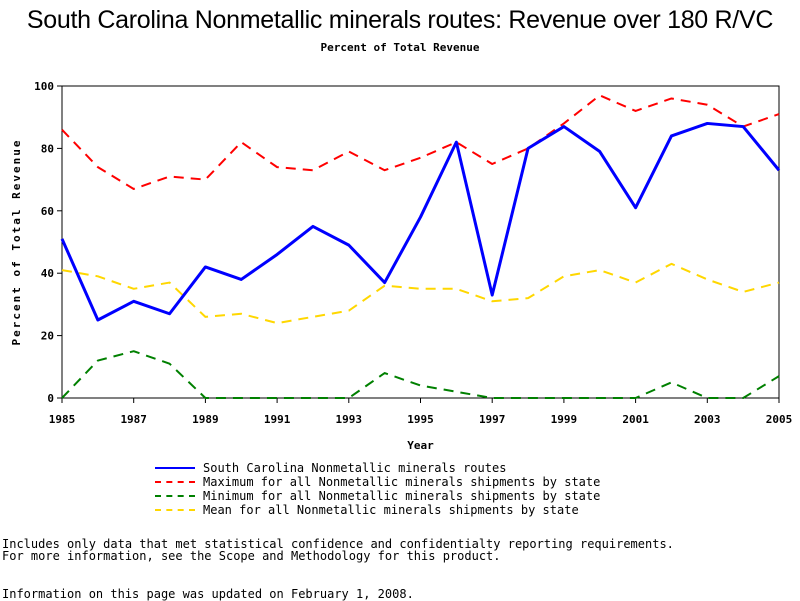  I want to click on y-tick-label: 80, so click(47, 148).